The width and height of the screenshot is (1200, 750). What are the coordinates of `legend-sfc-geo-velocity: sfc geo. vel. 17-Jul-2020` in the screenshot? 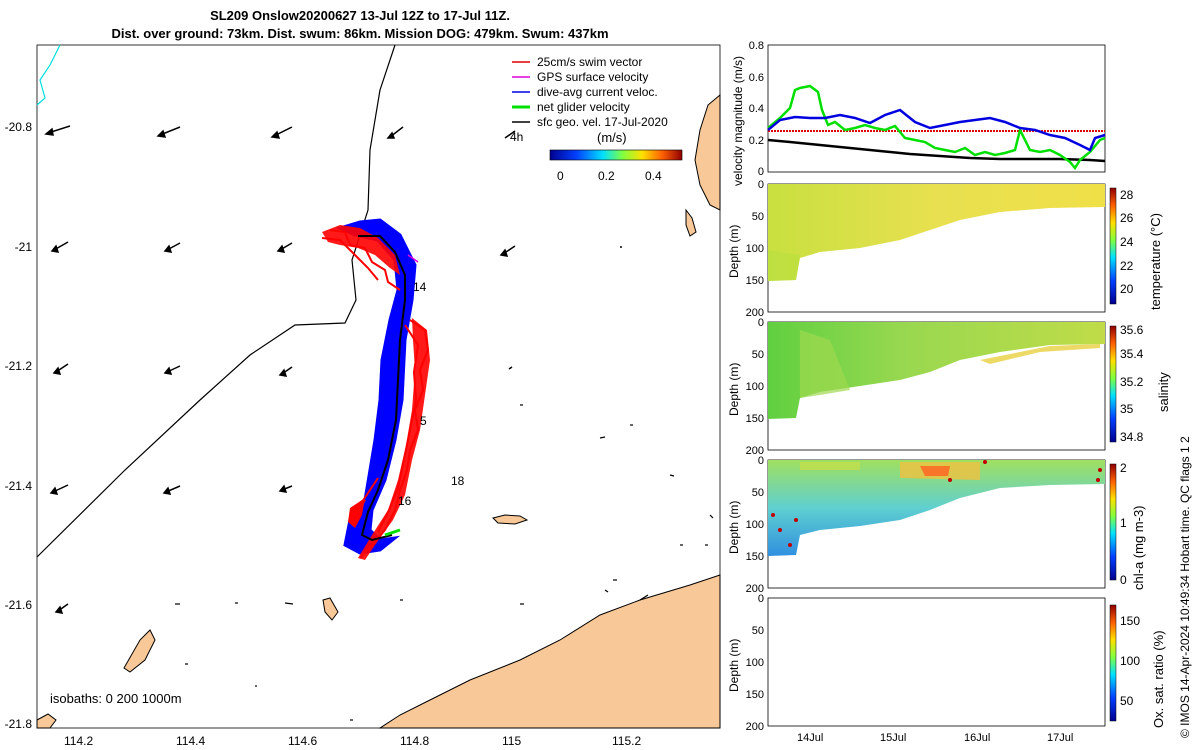 It's located at (602, 122).